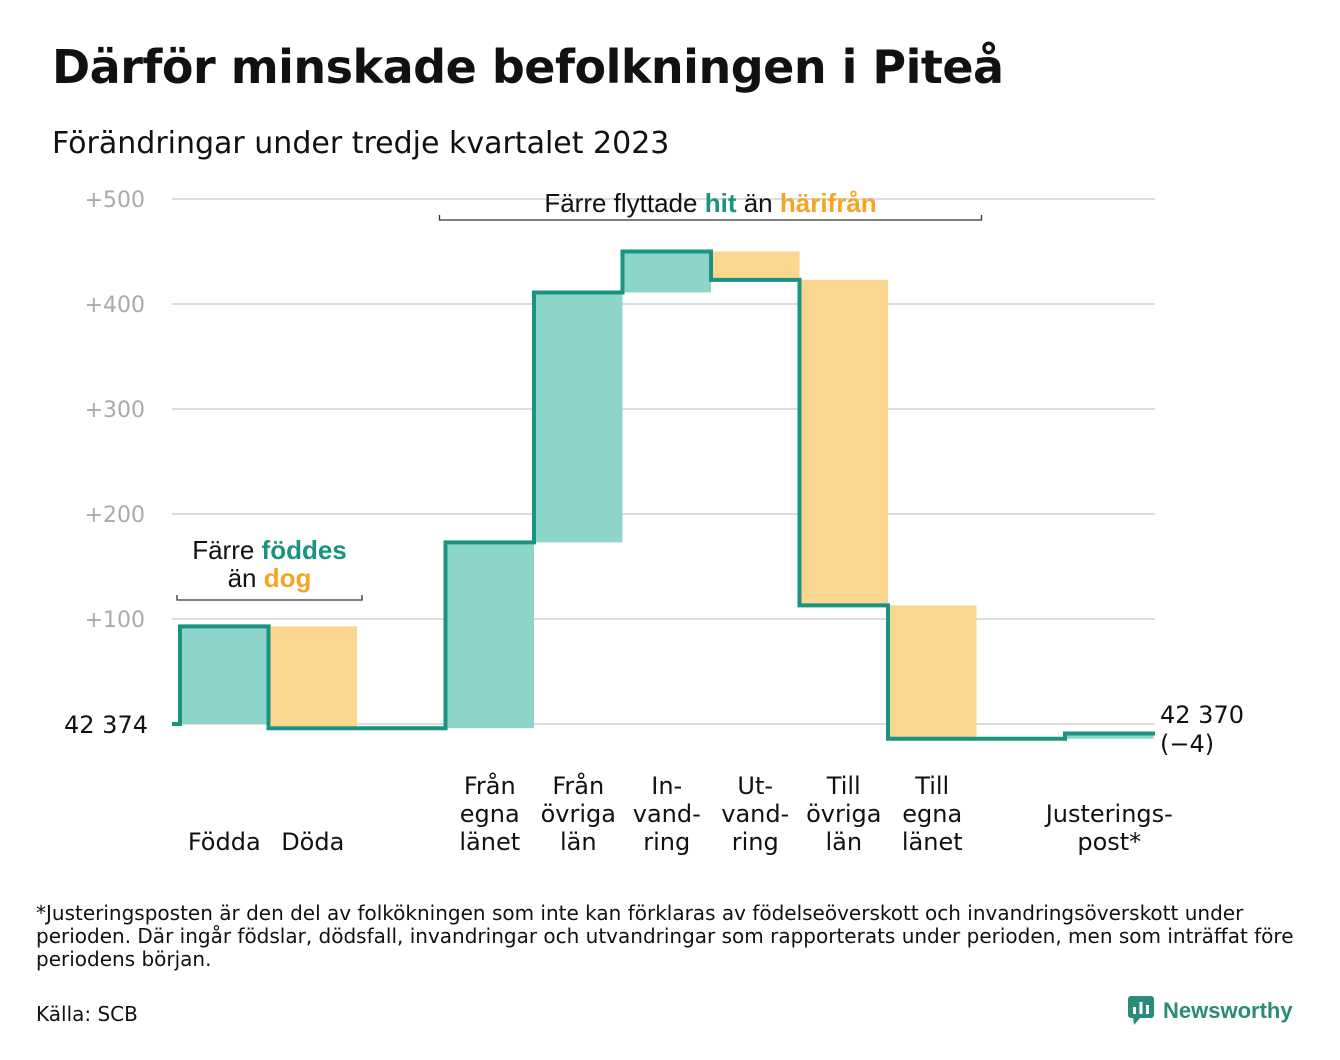  Describe the element at coordinates (710, 218) in the screenshot. I see `annotation-bracket-migration` at that location.